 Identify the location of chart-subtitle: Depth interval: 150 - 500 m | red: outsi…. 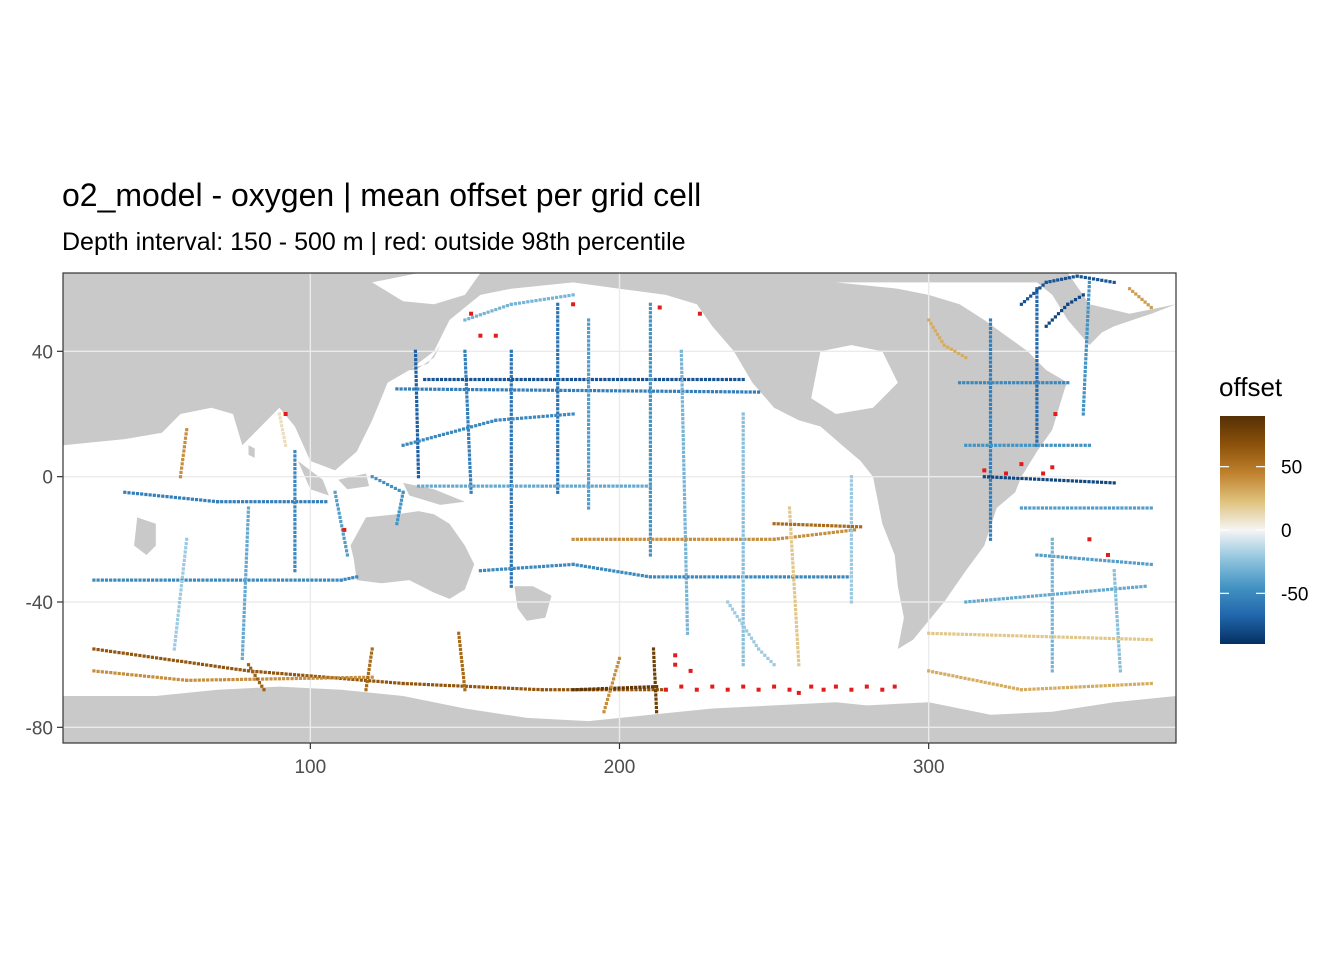
(374, 242).